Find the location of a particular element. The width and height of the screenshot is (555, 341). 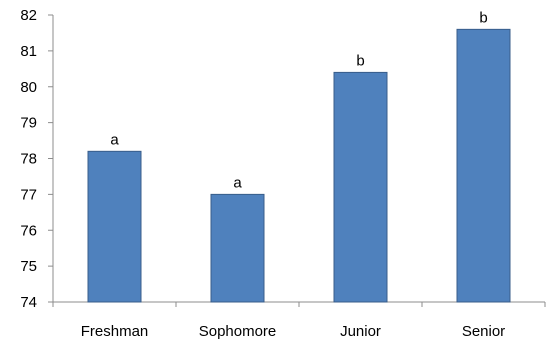

bar-sophomore is located at coordinates (237, 248).